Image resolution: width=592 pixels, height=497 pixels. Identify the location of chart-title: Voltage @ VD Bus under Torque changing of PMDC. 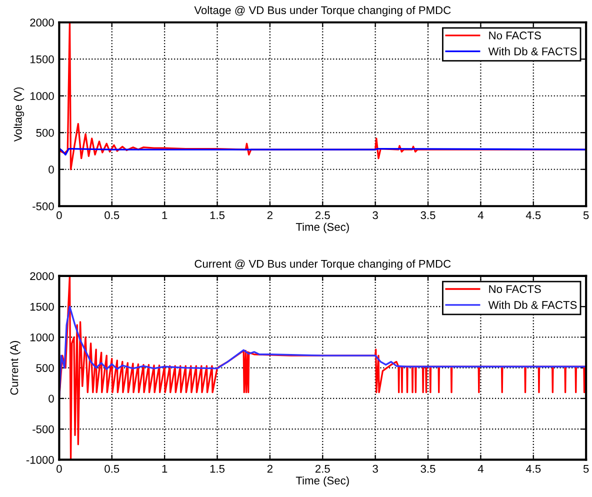
(322, 11).